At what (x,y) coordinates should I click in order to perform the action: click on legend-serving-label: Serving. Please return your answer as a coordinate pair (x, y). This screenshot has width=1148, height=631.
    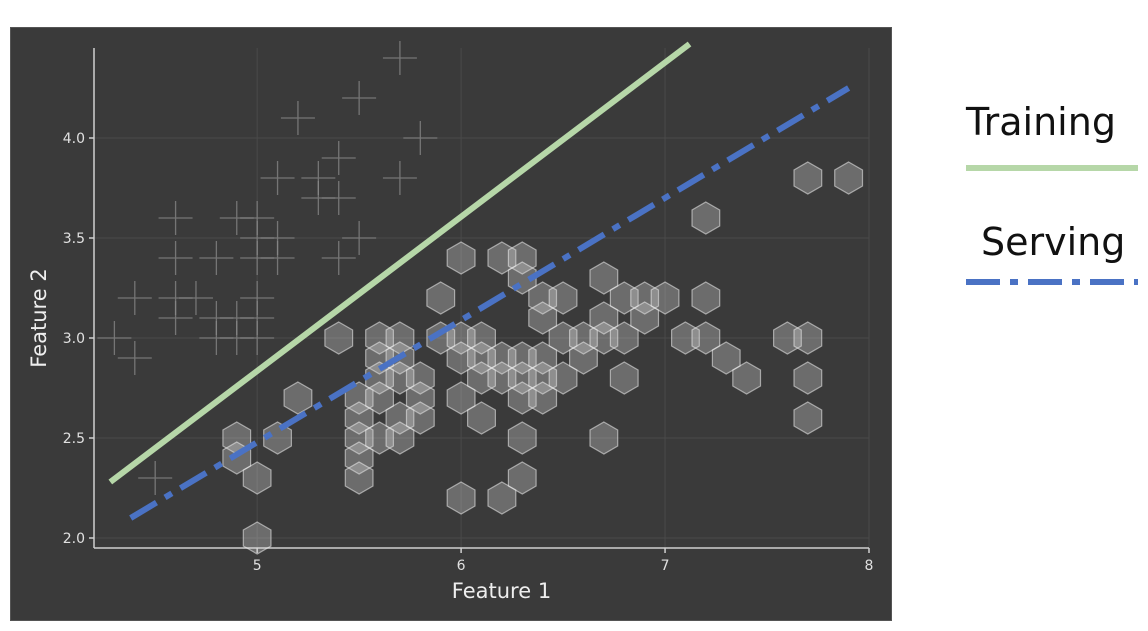
    Looking at the image, I should click on (1053, 242).